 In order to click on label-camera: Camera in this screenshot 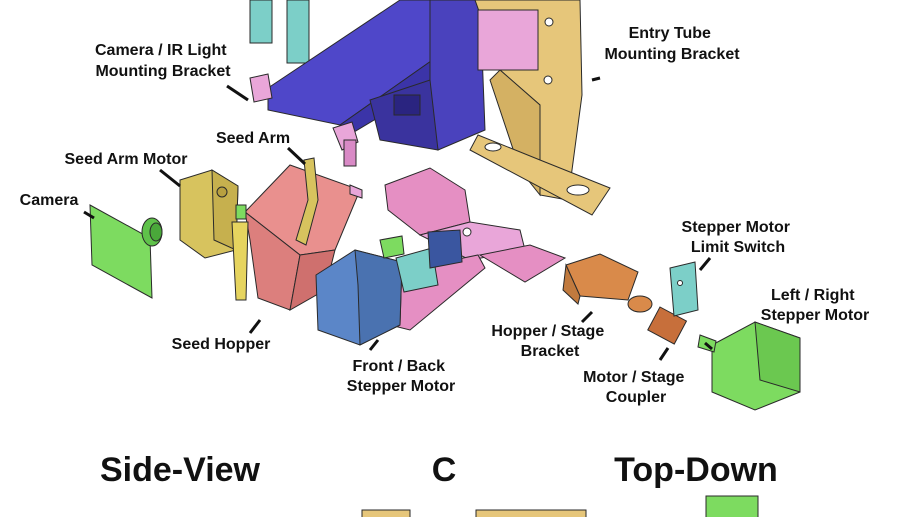, I will do `click(49, 200)`.